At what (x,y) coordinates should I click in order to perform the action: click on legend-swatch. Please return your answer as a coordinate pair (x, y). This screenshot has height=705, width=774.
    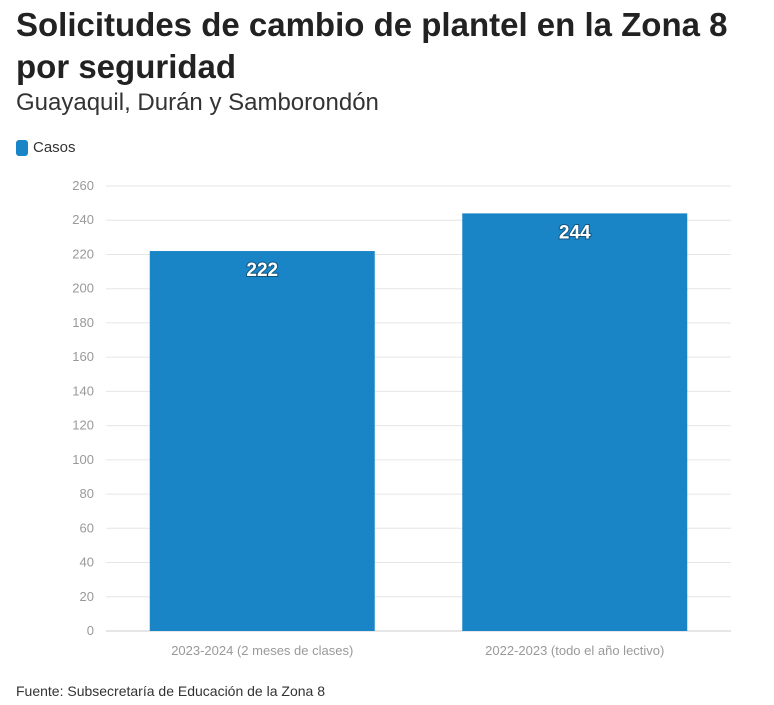
    Looking at the image, I should click on (22, 147).